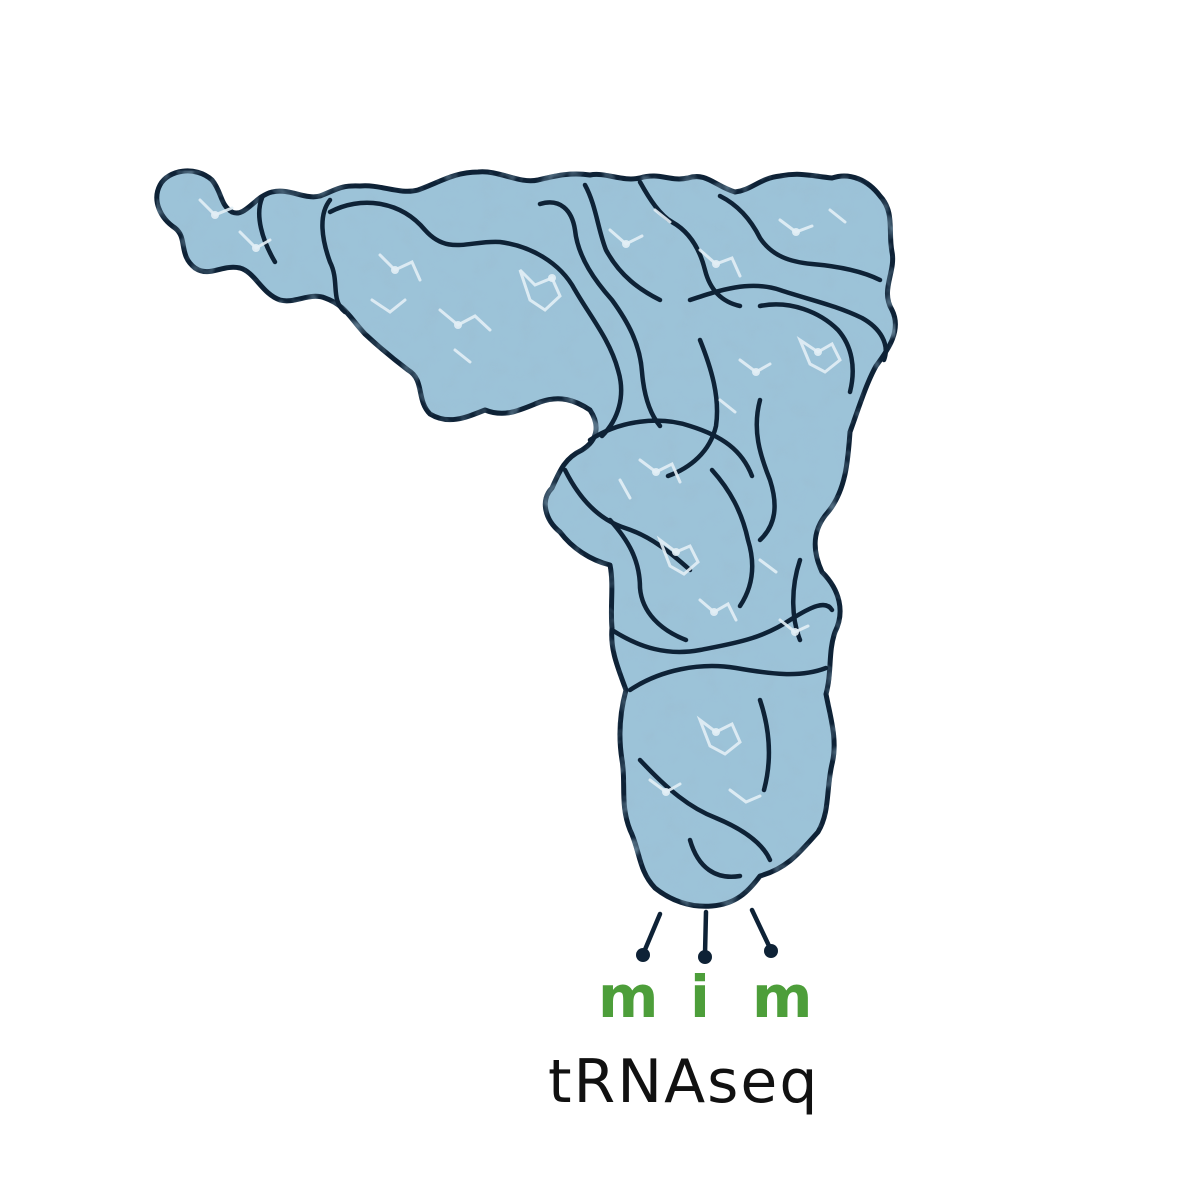 The width and height of the screenshot is (1191, 1191). I want to click on anticodon-legs, so click(707, 935).